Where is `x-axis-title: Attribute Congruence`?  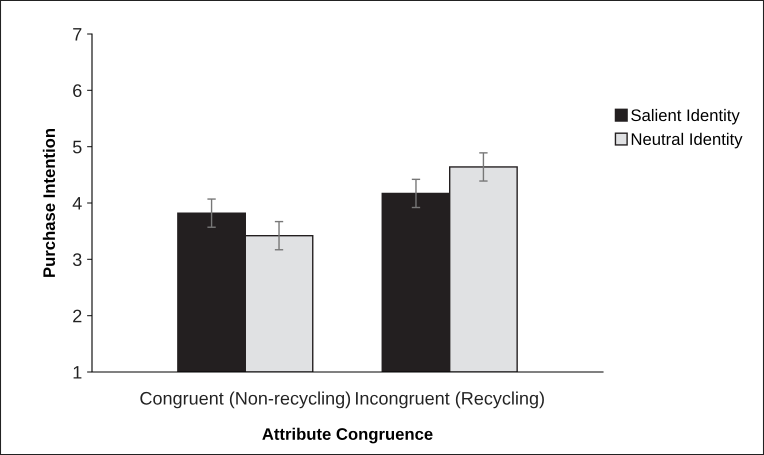 x-axis-title: Attribute Congruence is located at coordinates (347, 436).